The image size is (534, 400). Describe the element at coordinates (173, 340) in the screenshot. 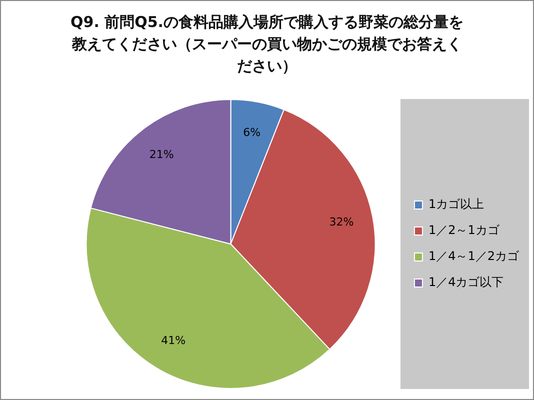

I see `data-label: 41%` at that location.